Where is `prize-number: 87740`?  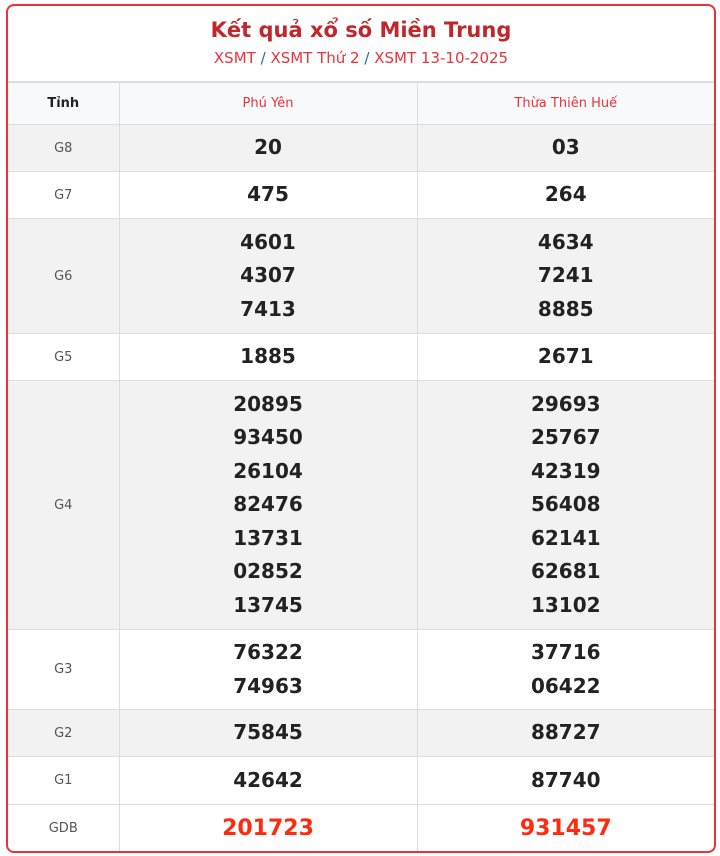 prize-number: 87740 is located at coordinates (565, 779).